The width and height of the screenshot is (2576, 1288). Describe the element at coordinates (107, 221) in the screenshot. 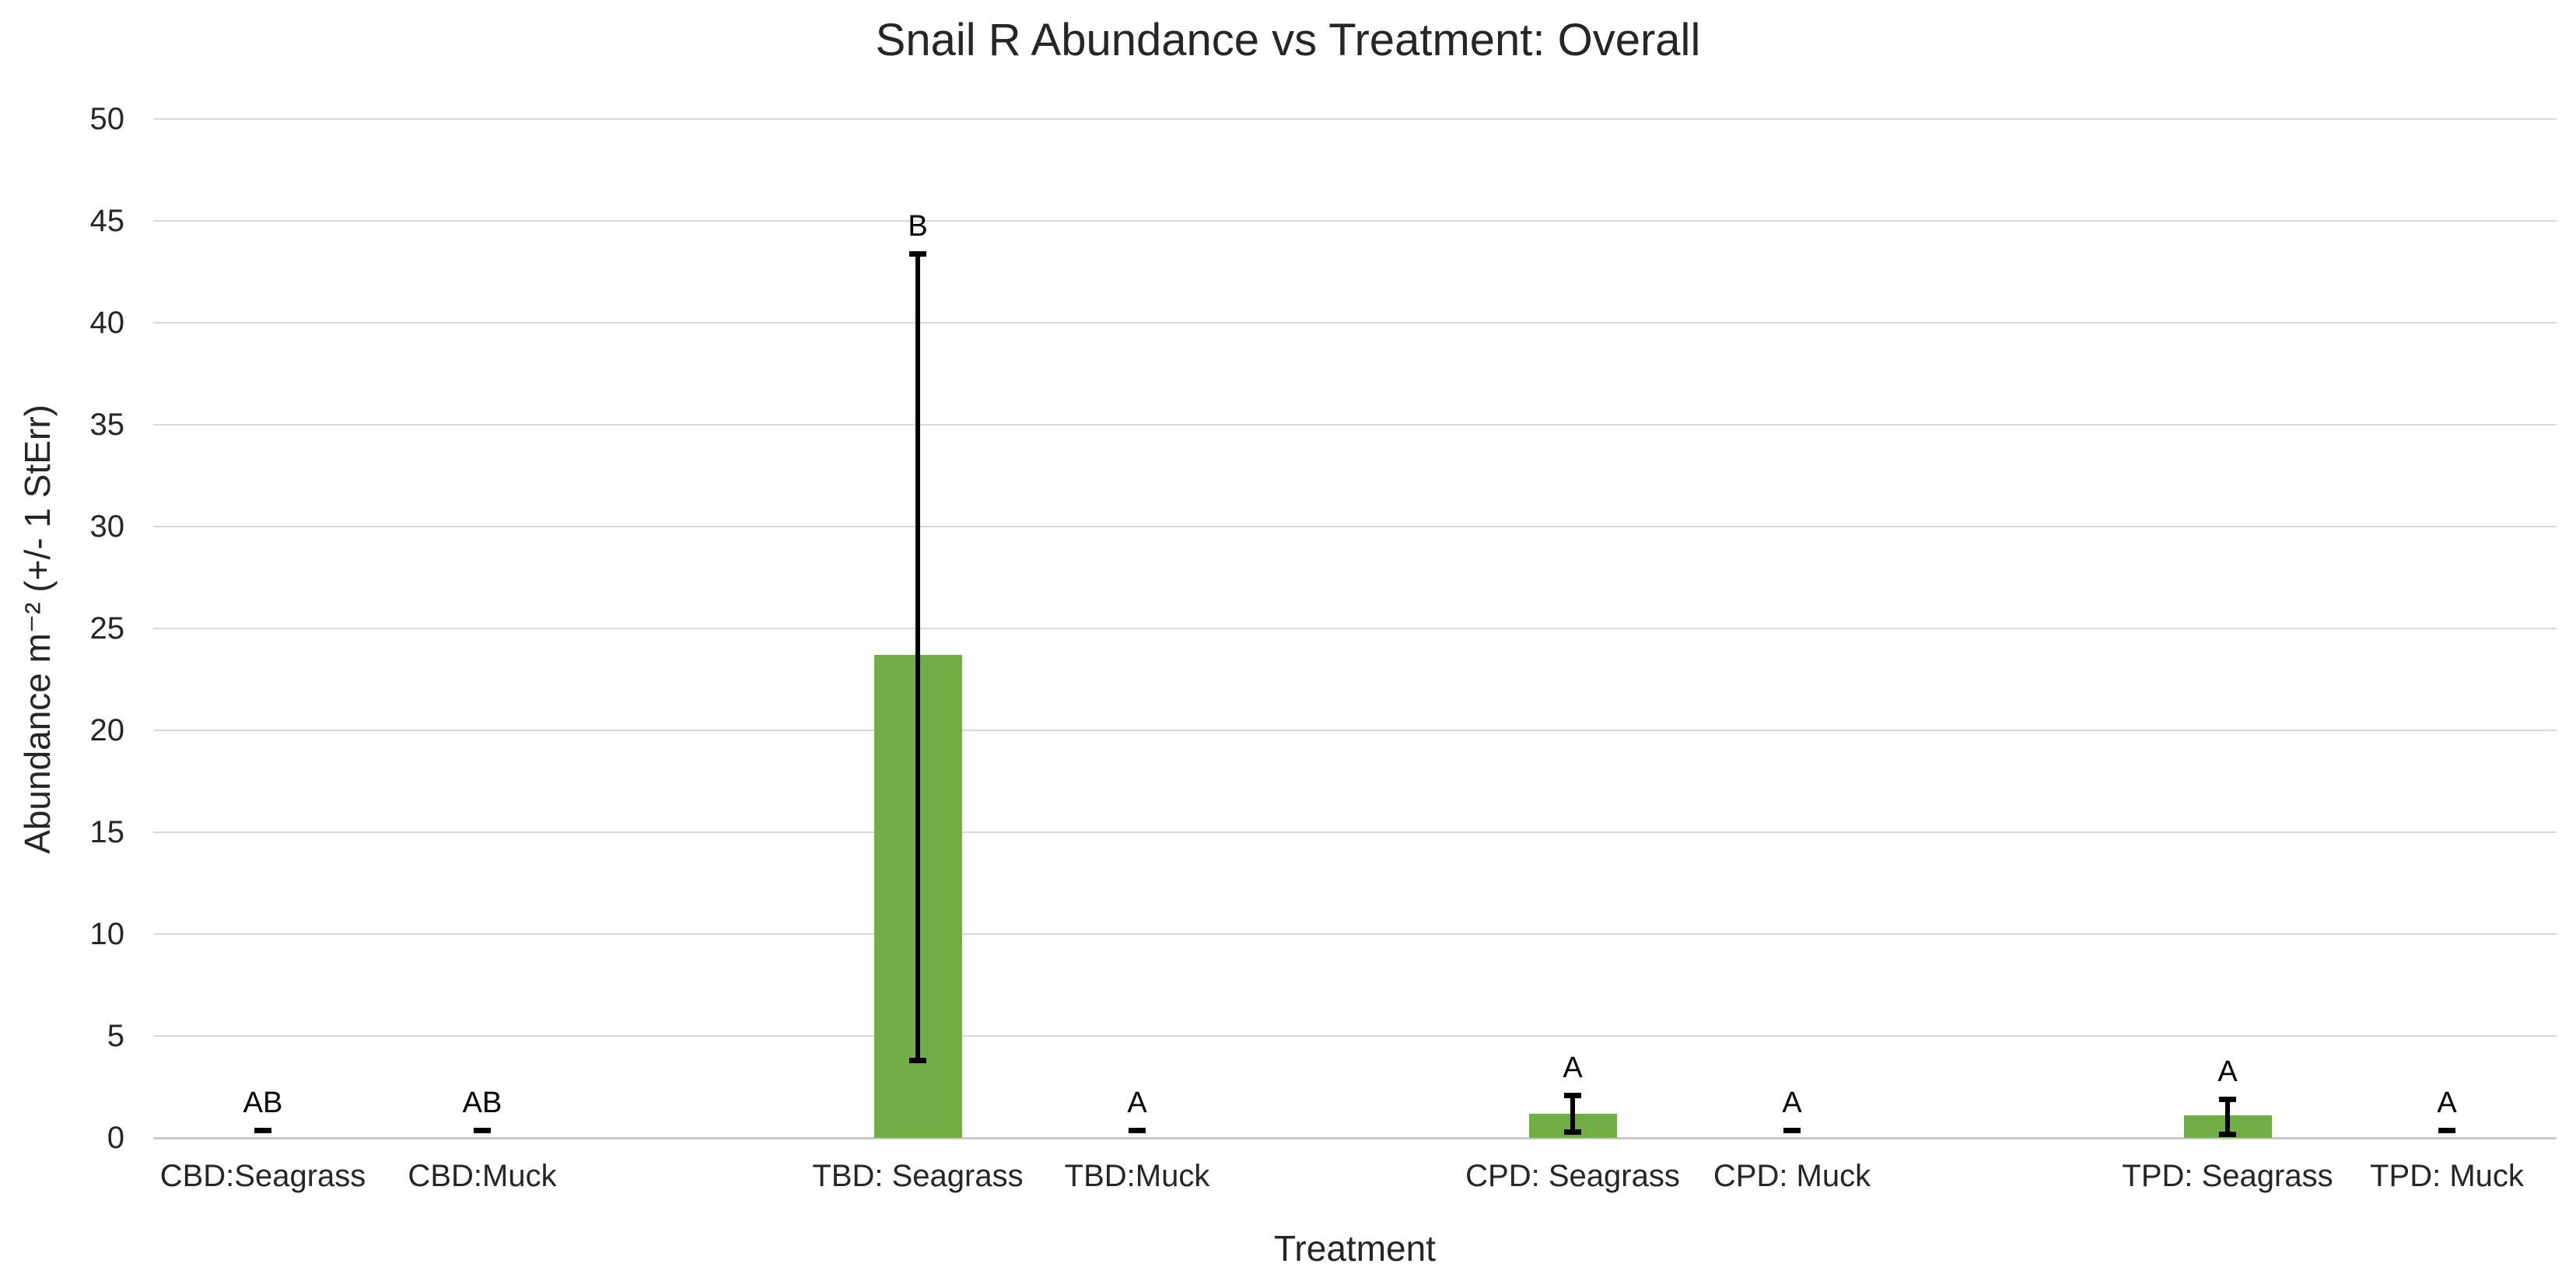

I see `y-tick-label-45: 45` at that location.